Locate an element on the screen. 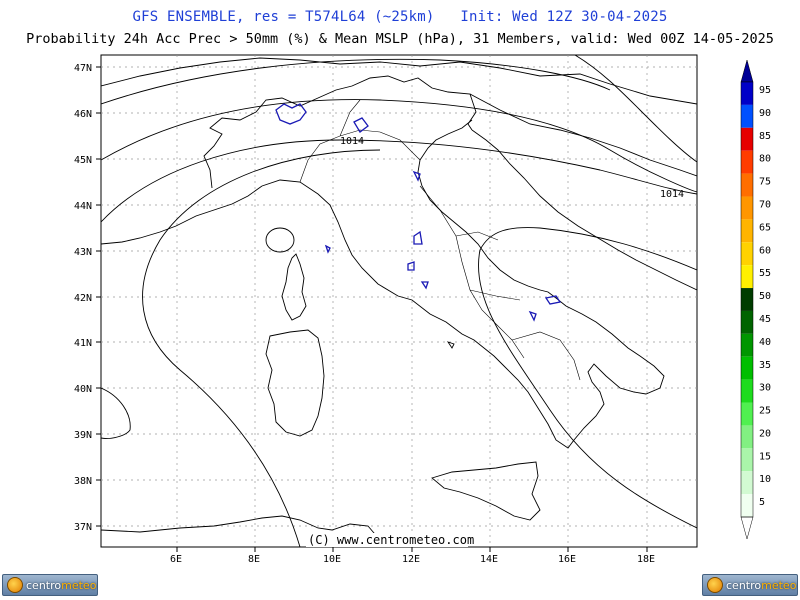 This screenshot has height=600, width=800. isobar-ne is located at coordinates (635, 109).